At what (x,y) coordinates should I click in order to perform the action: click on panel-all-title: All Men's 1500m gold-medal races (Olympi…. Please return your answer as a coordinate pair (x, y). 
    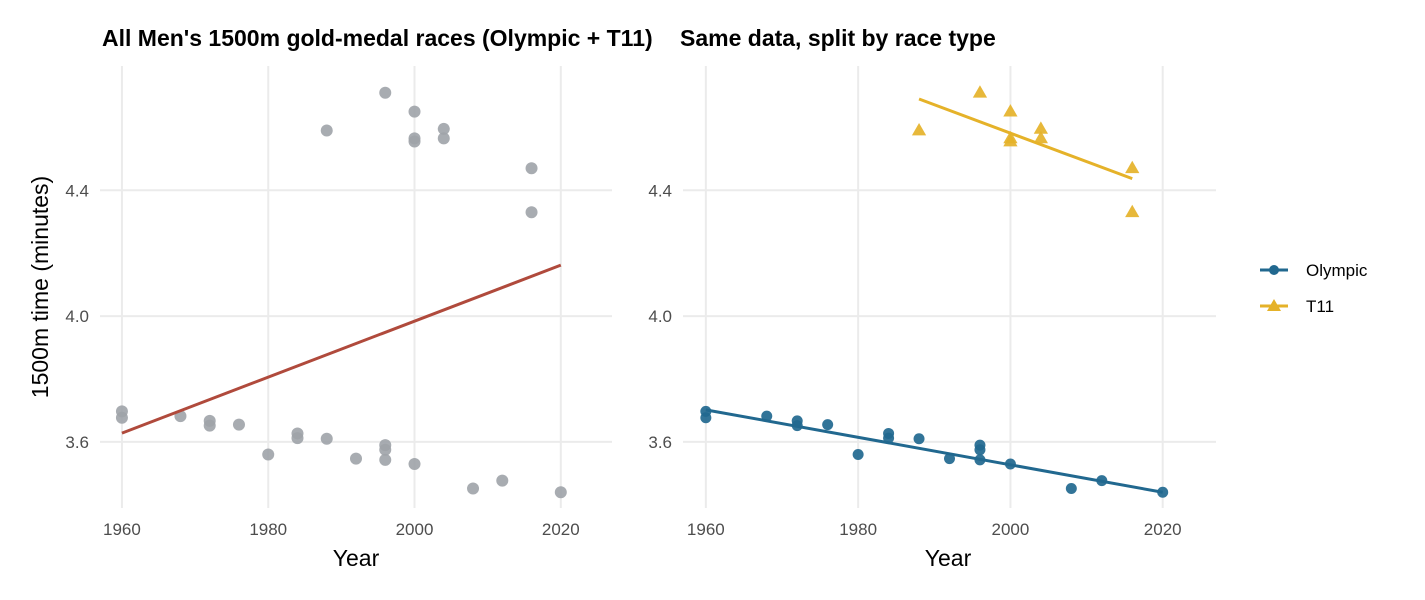
    Looking at the image, I should click on (377, 38).